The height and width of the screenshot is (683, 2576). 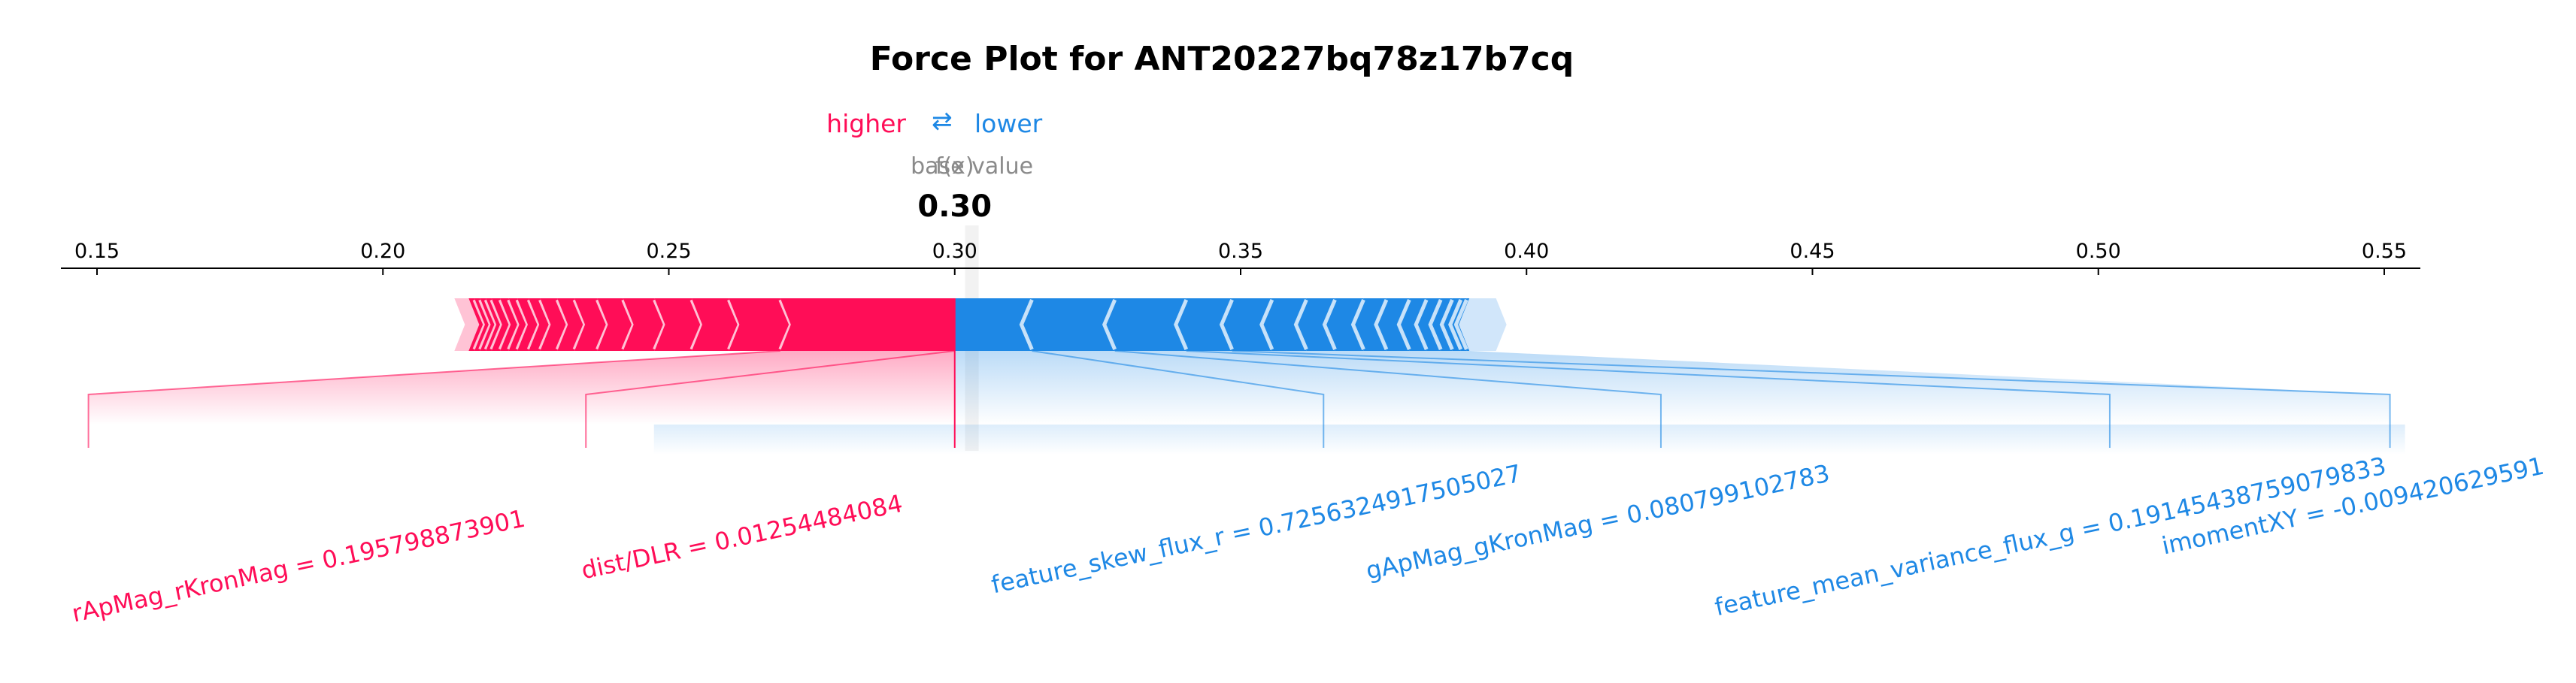 I want to click on positive-fan, so click(x=521, y=388).